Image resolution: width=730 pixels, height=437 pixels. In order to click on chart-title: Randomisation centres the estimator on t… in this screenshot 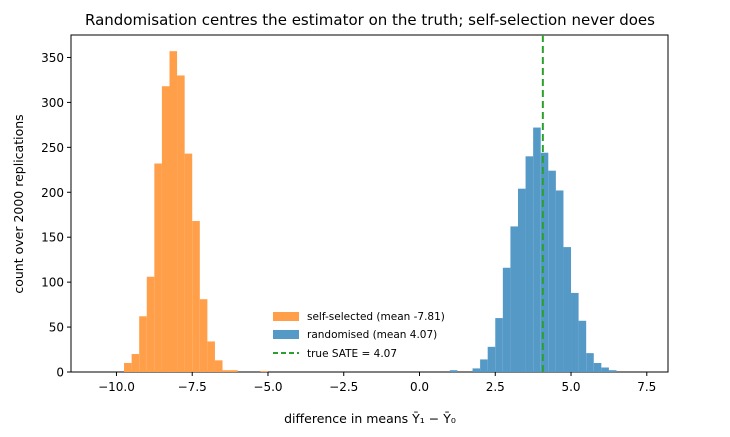, I will do `click(370, 20)`.